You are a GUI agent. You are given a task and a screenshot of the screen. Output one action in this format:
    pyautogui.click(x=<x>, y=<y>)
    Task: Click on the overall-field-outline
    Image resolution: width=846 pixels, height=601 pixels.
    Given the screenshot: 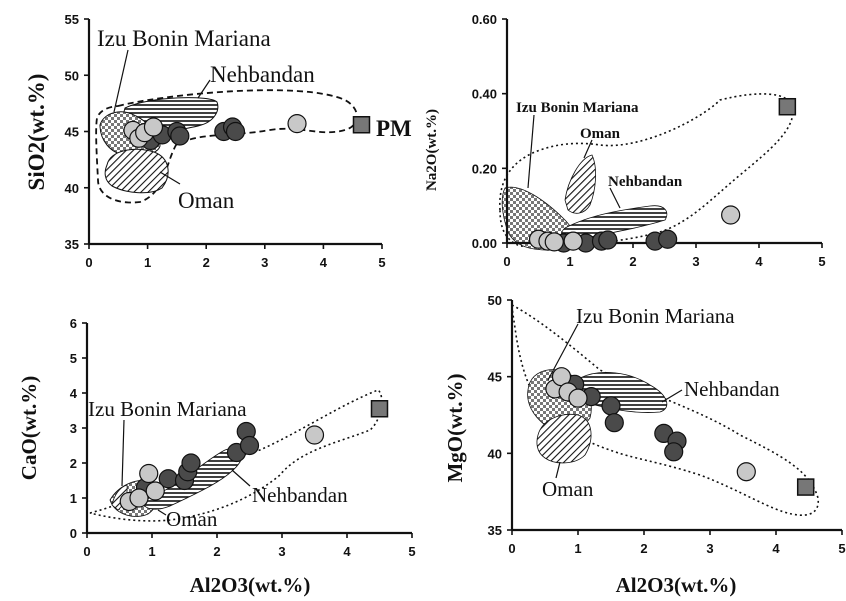 What is the action you would take?
    pyautogui.click(x=226, y=146)
    